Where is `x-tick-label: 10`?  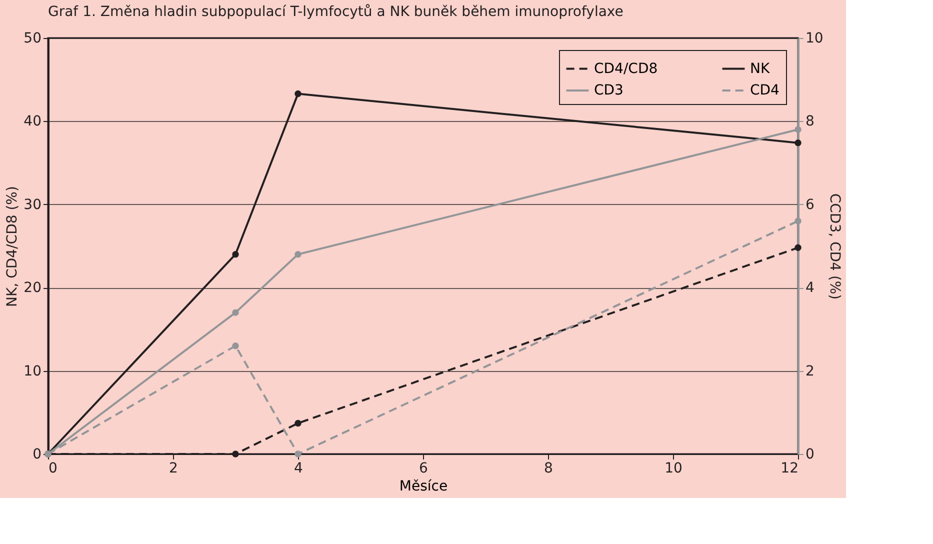
x-tick-label: 10 is located at coordinates (673, 468).